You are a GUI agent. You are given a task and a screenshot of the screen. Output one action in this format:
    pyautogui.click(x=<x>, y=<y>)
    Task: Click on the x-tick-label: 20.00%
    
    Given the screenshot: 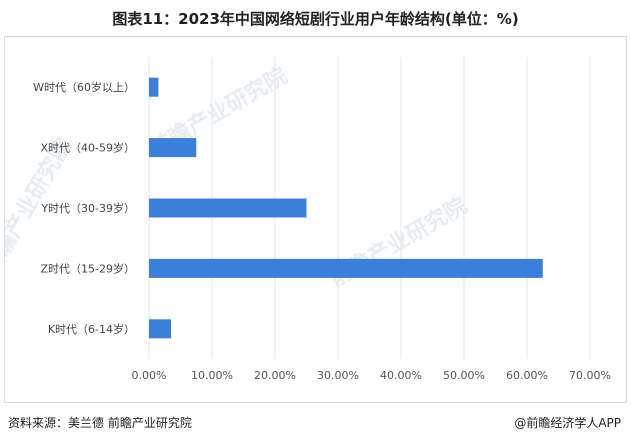 What is the action you would take?
    pyautogui.click(x=275, y=375)
    